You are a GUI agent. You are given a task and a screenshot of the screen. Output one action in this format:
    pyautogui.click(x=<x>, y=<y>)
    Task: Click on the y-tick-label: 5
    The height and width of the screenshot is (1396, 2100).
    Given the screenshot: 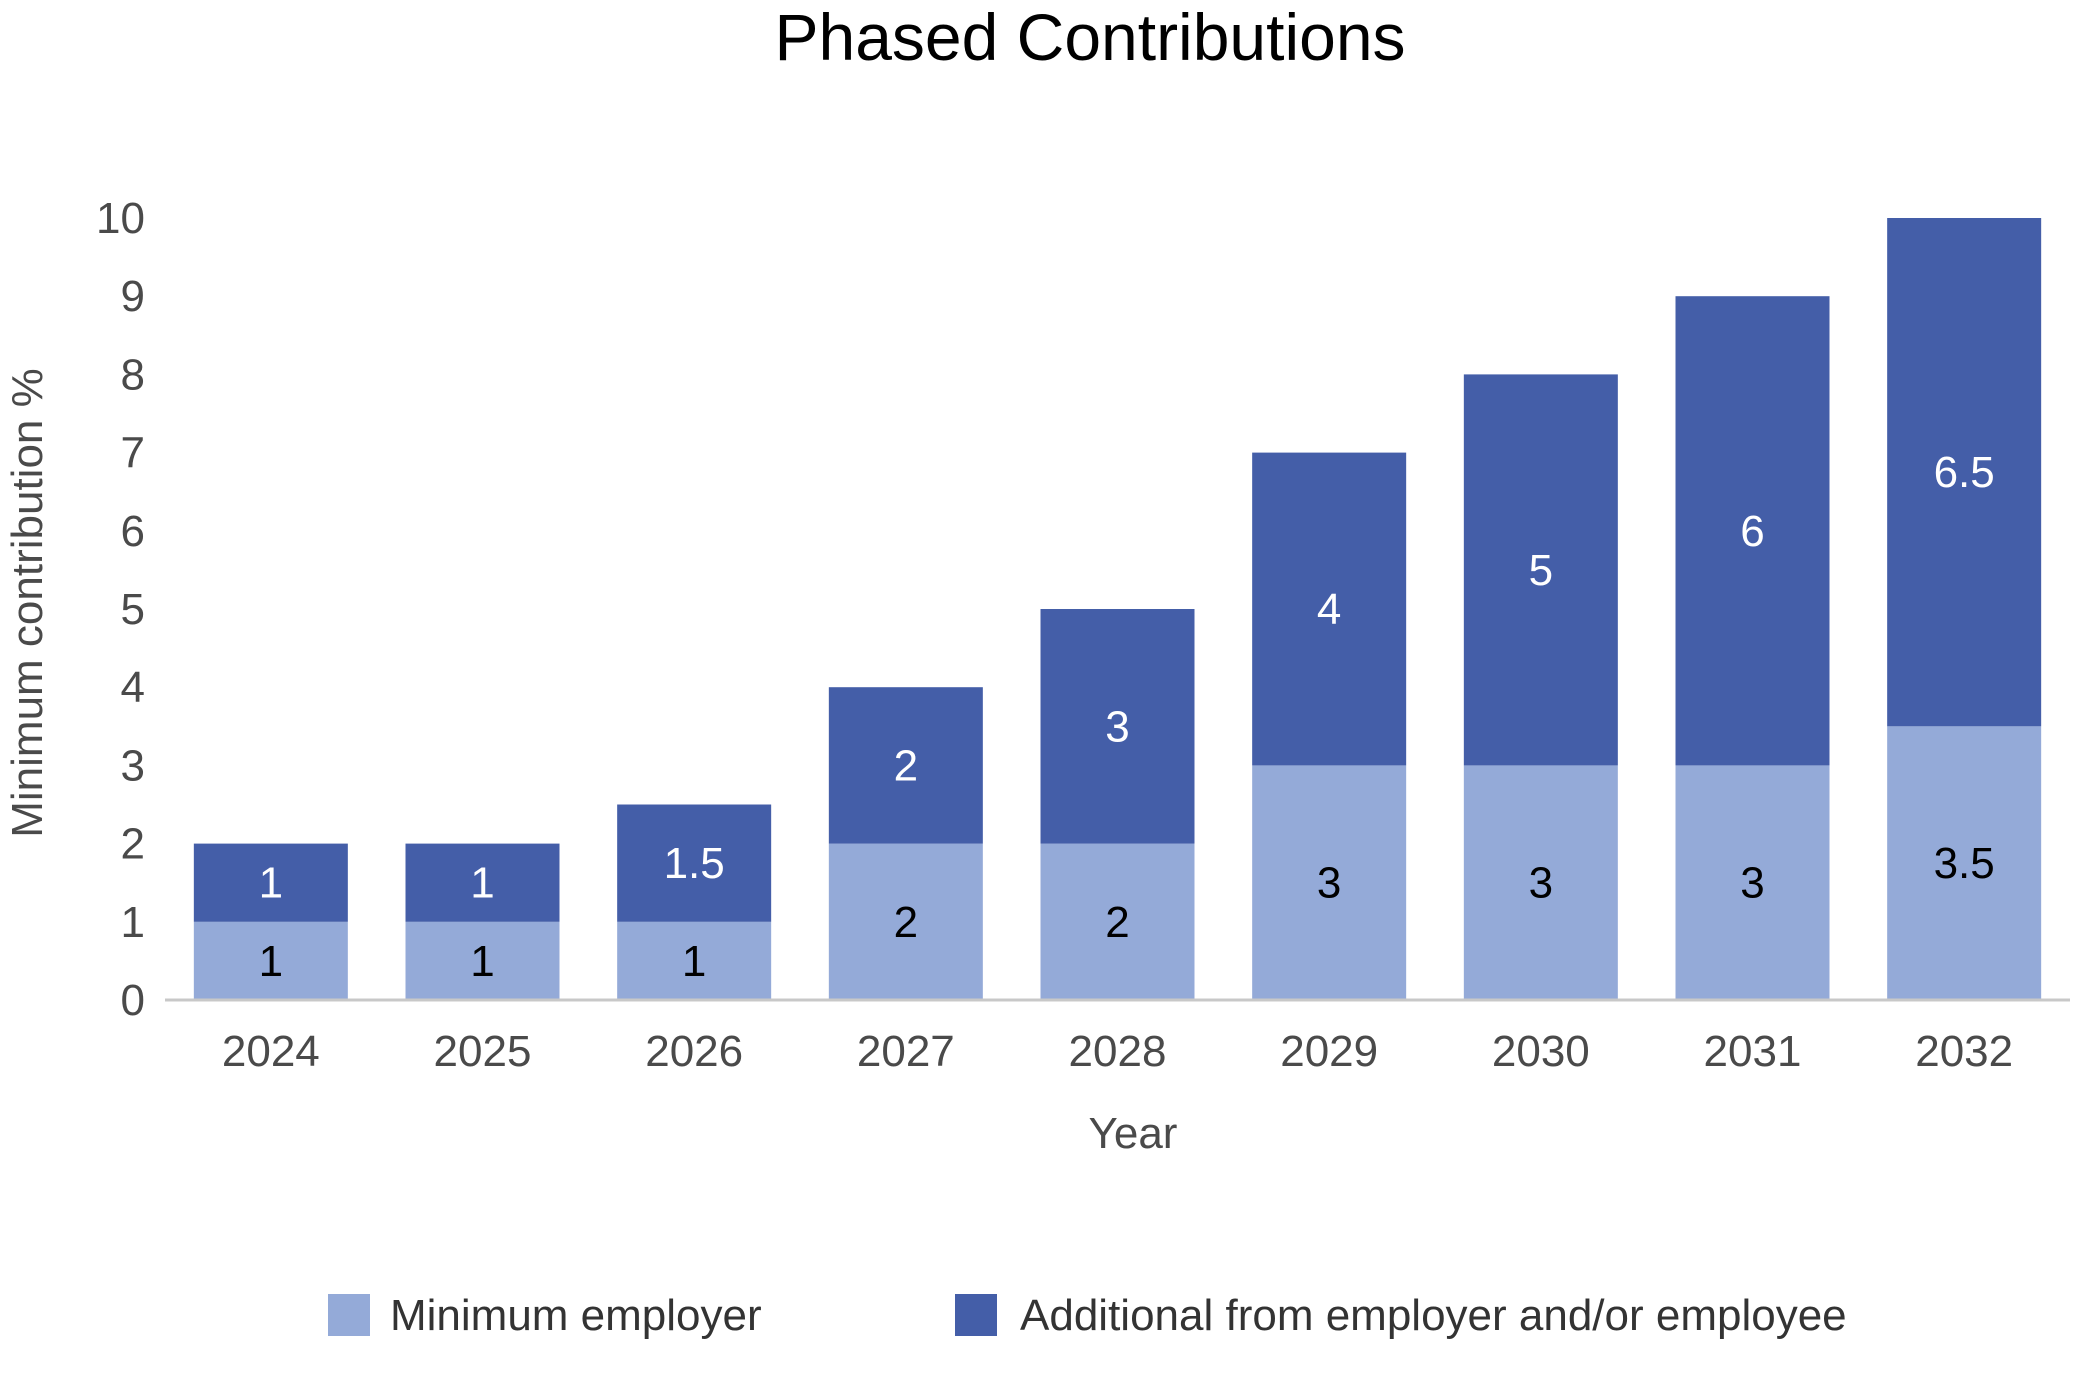 What is the action you would take?
    pyautogui.click(x=133, y=609)
    